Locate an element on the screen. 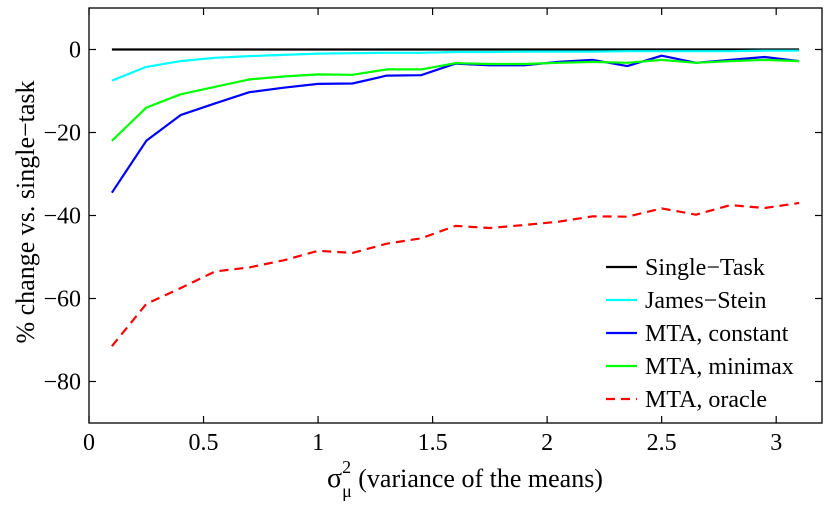 The image size is (830, 510). x-tick-label: 1.5 is located at coordinates (433, 443).